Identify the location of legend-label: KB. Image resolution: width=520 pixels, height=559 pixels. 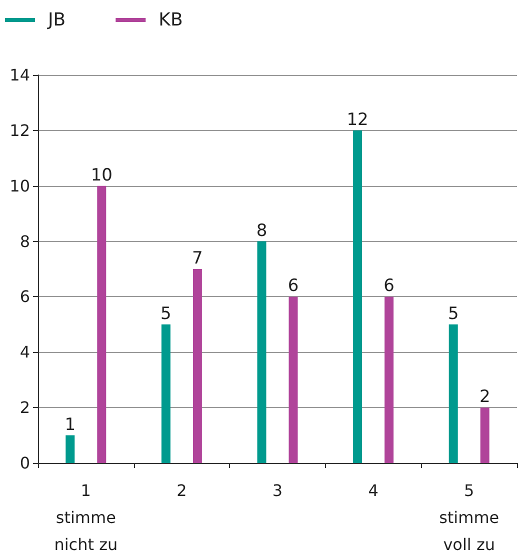
(170, 20).